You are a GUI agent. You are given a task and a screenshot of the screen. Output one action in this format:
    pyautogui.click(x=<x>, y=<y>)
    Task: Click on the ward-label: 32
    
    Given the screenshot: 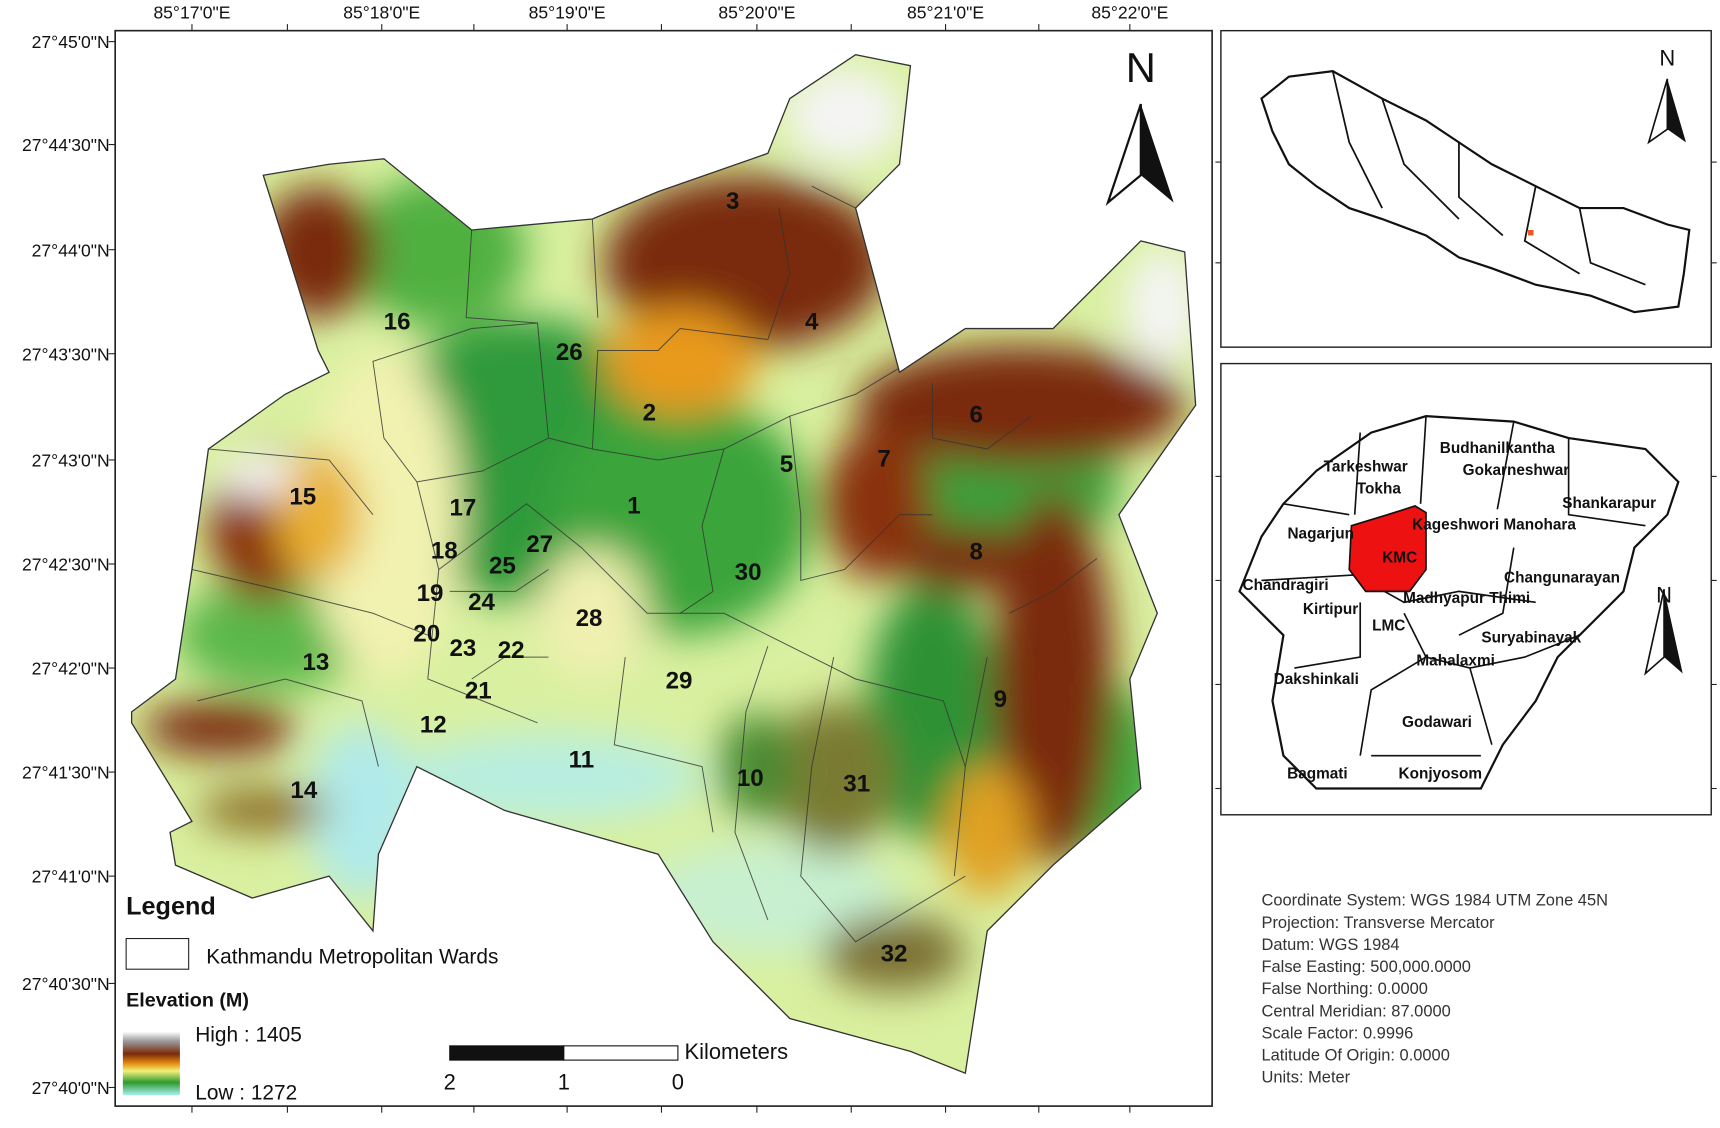 What is the action you would take?
    pyautogui.click(x=894, y=953)
    